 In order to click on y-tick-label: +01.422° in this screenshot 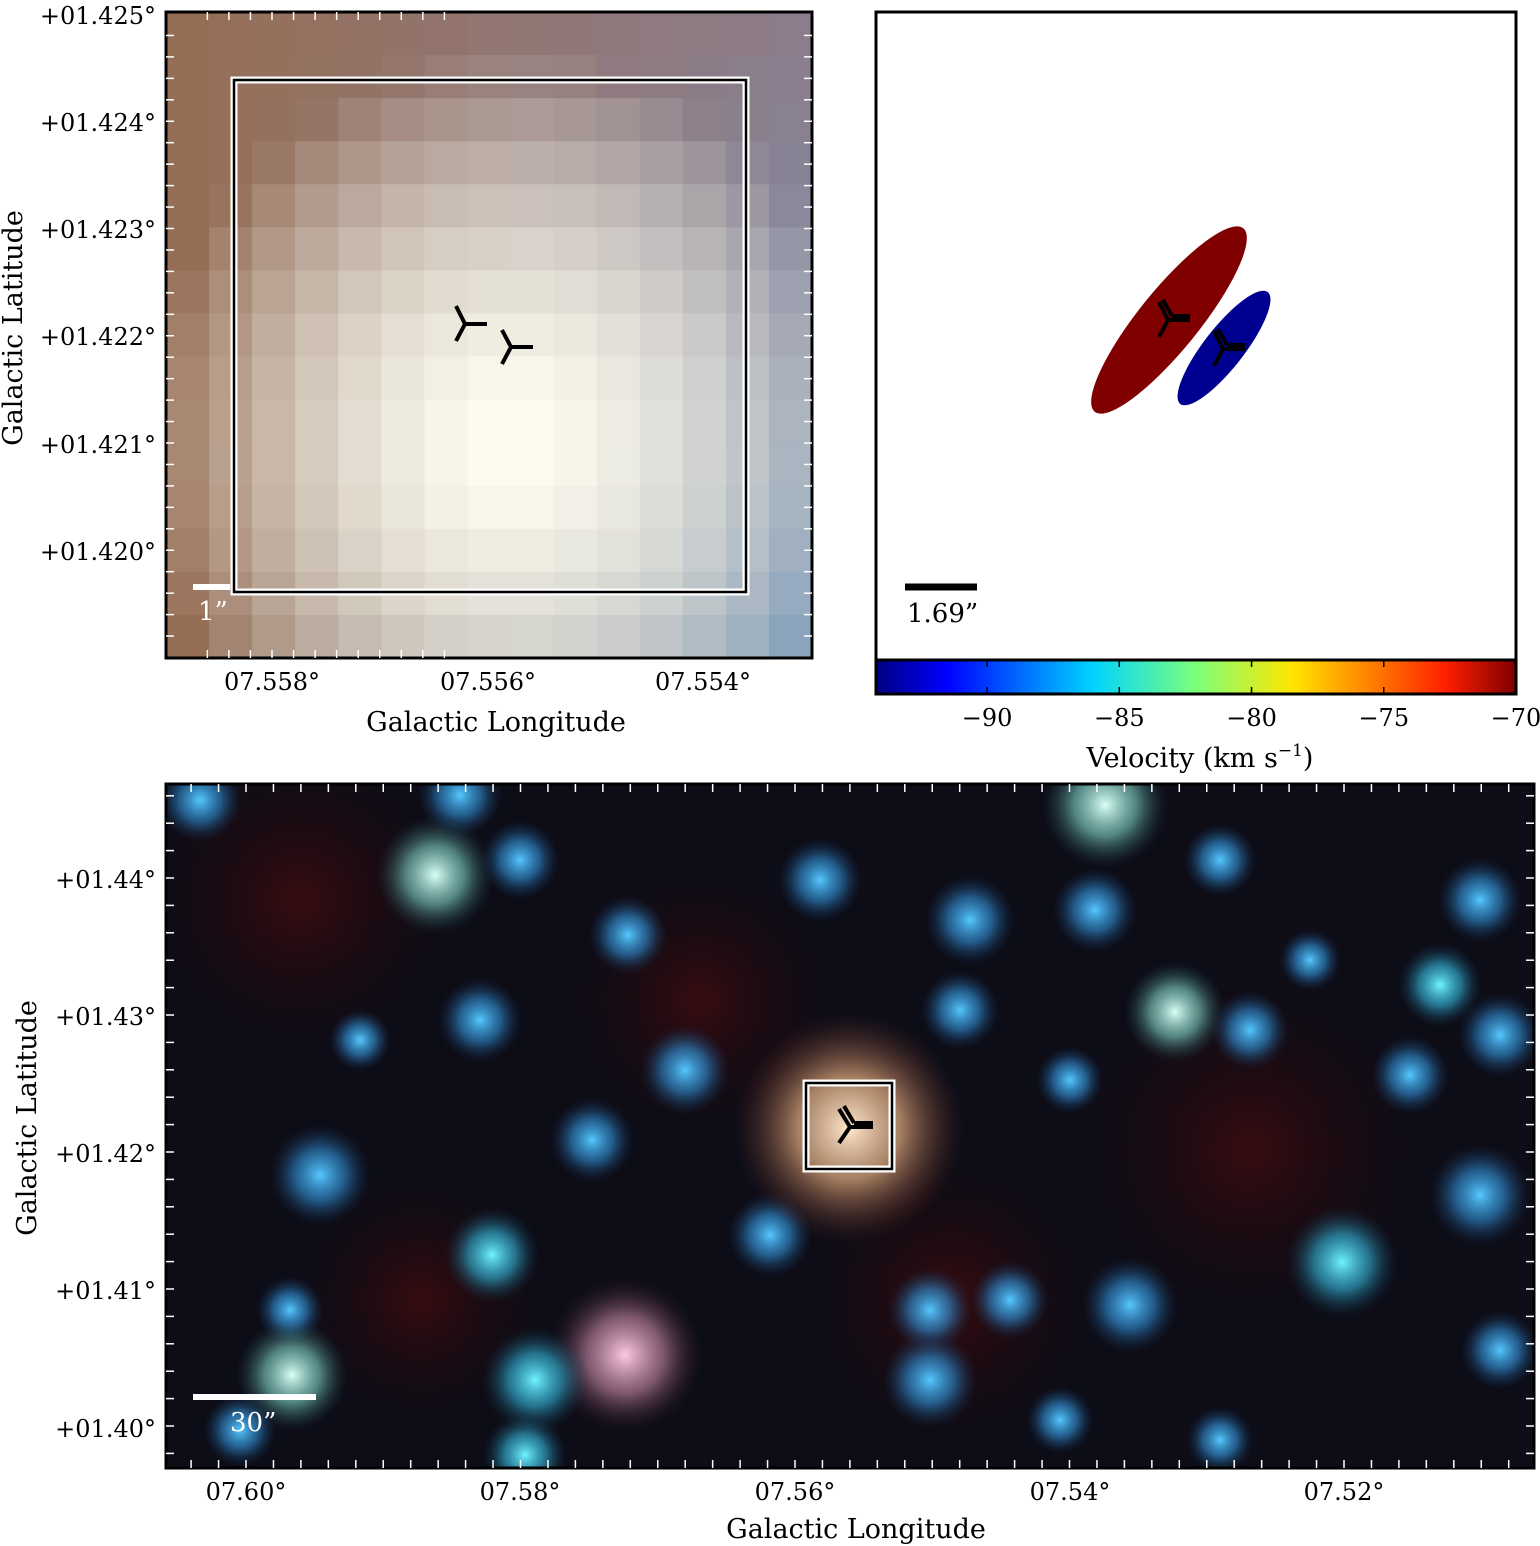, I will do `click(98, 337)`.